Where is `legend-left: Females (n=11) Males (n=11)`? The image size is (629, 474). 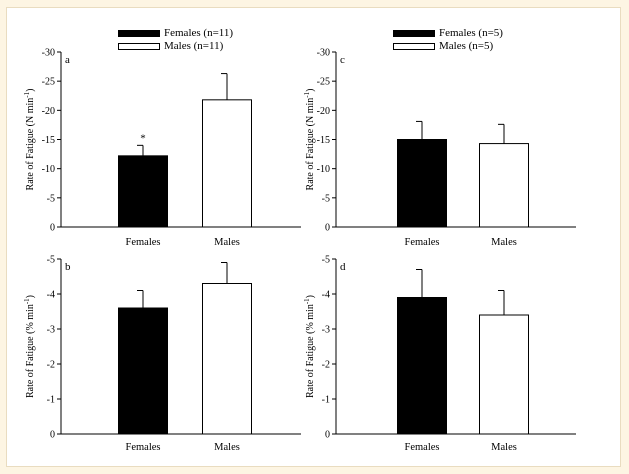
legend-left: Females (n=11) Males (n=11) is located at coordinates (175, 40).